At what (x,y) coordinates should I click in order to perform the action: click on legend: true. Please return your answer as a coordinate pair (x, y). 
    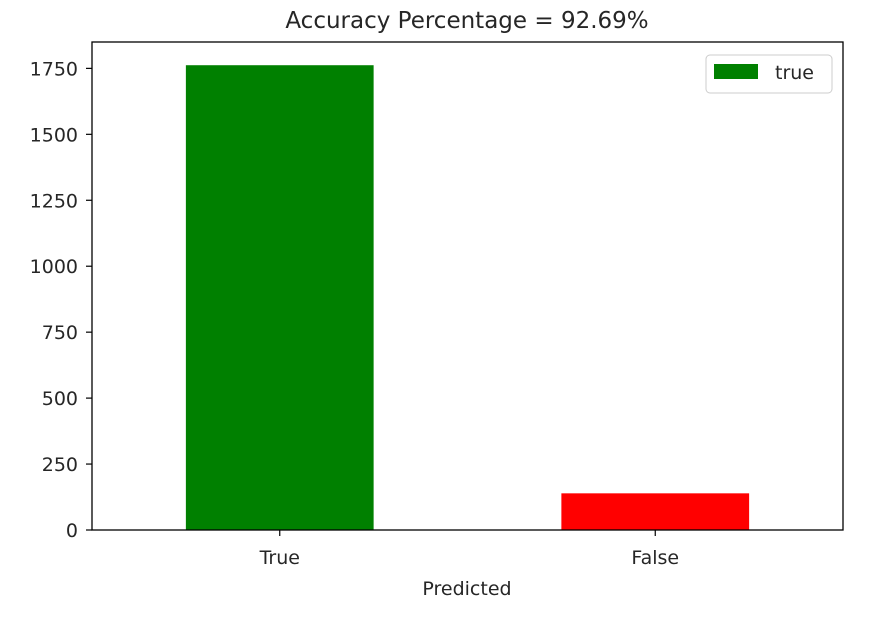
    Looking at the image, I should click on (769, 74).